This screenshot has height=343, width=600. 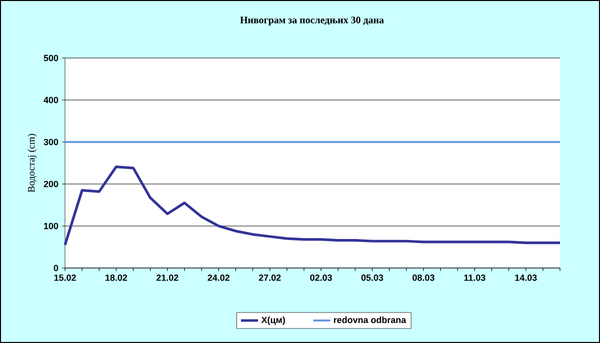 What do you see at coordinates (117, 277) in the screenshot?
I see `x-tick-label: 18.02` at bounding box center [117, 277].